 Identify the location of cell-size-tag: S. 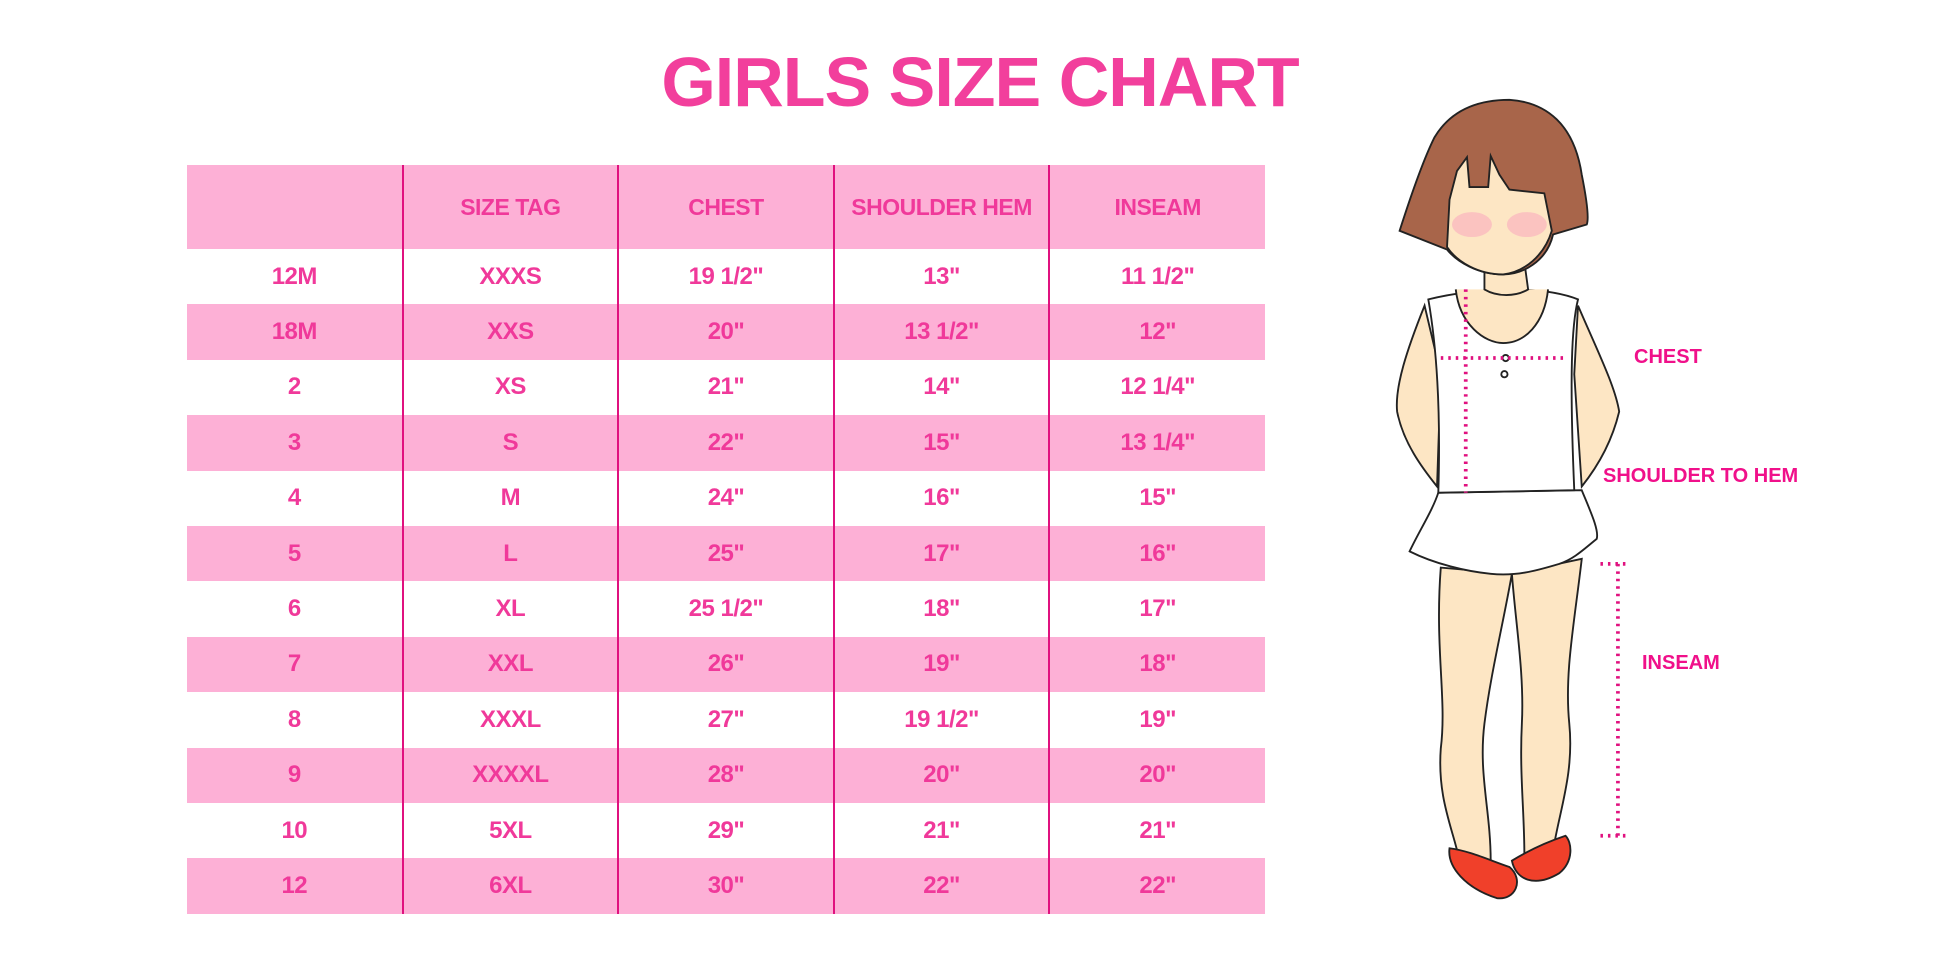
(510, 443).